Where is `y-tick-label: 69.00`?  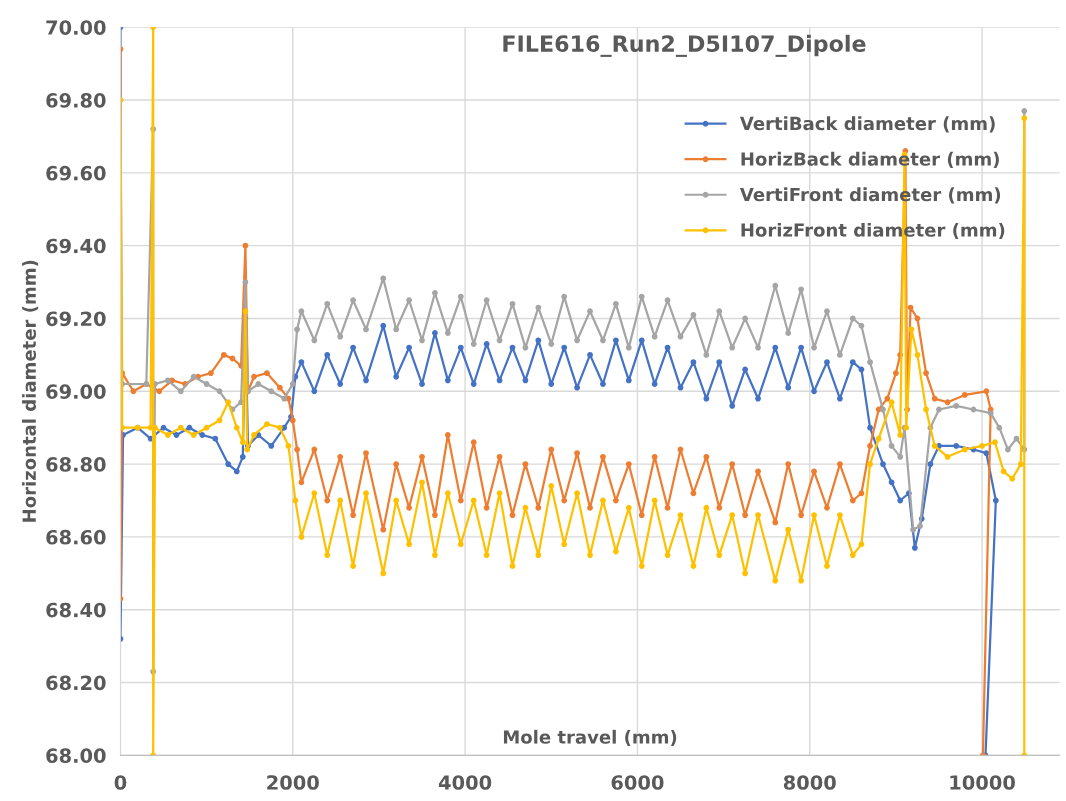
y-tick-label: 69.00 is located at coordinates (76, 391).